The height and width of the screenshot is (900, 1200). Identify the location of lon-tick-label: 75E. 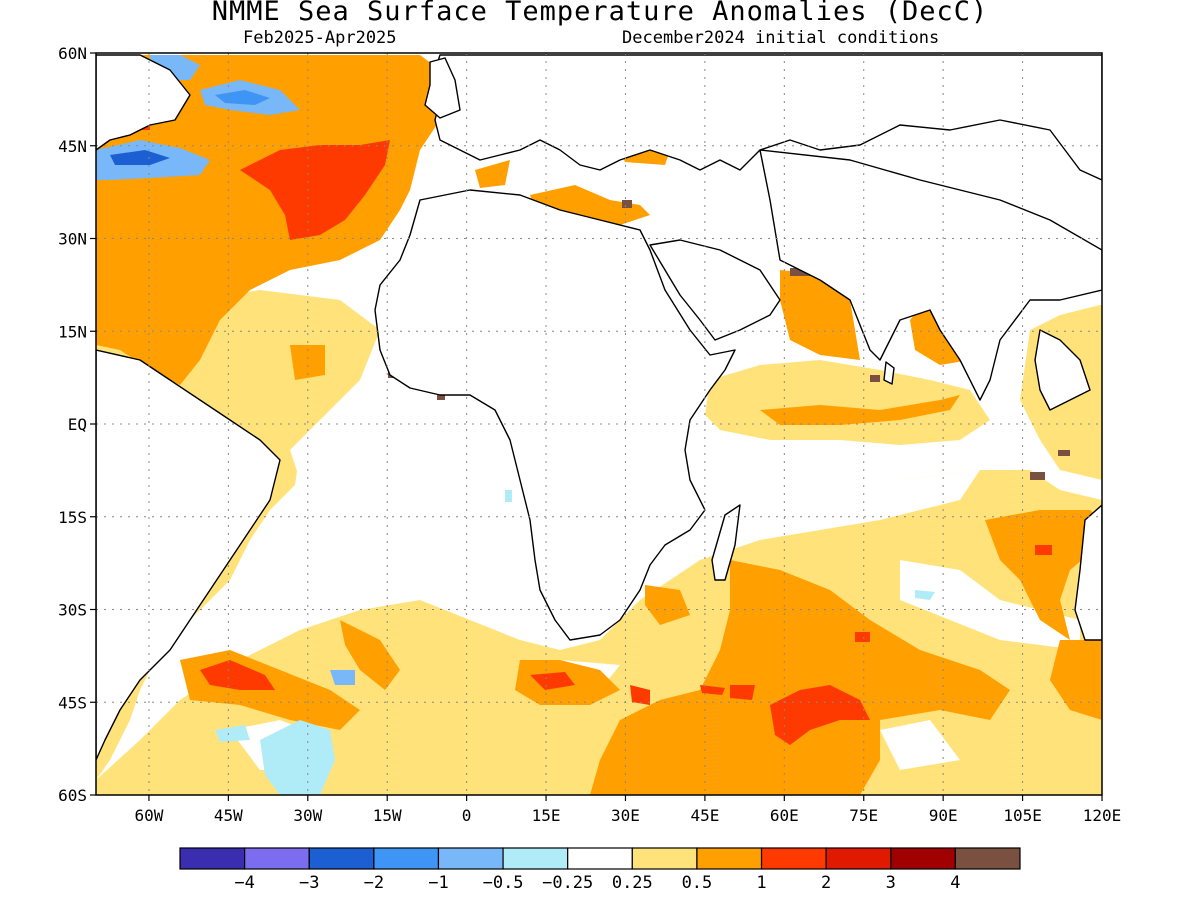
(863, 815).